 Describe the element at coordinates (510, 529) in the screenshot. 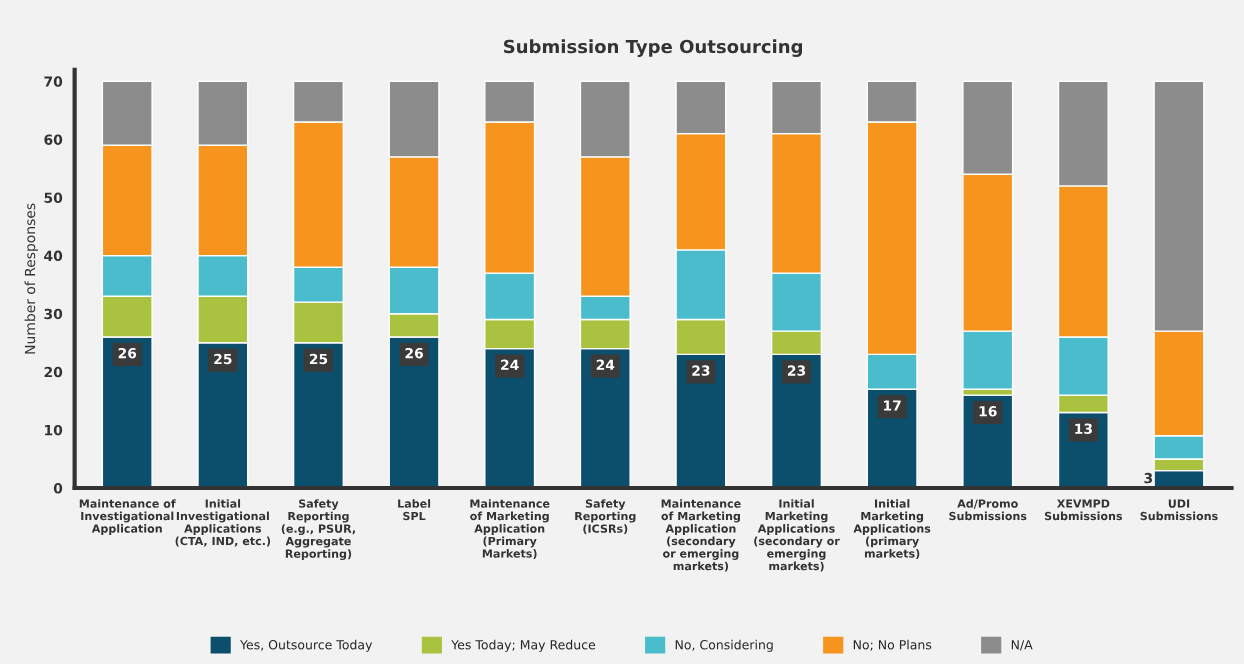

I see `x-tick-label: Maintenance of Marketing Application (Primary Markets)` at that location.